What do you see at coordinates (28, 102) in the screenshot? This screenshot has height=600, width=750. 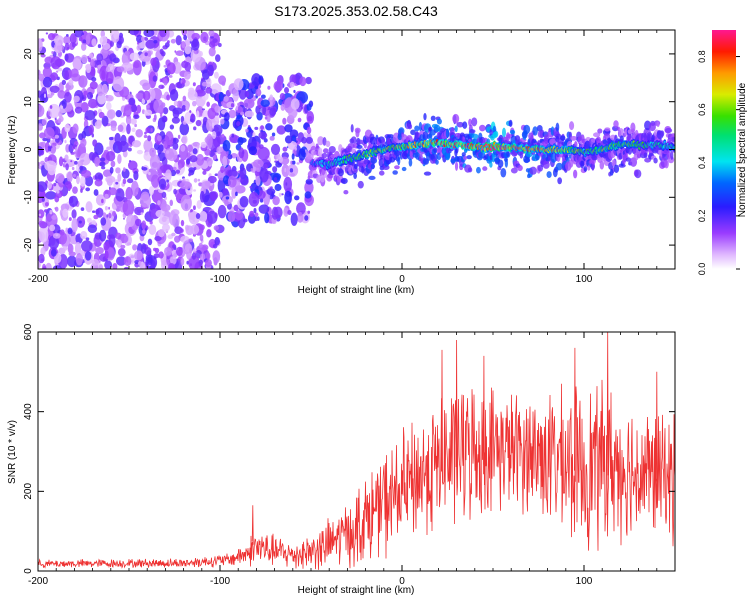 I see `y-tick-label: 10` at bounding box center [28, 102].